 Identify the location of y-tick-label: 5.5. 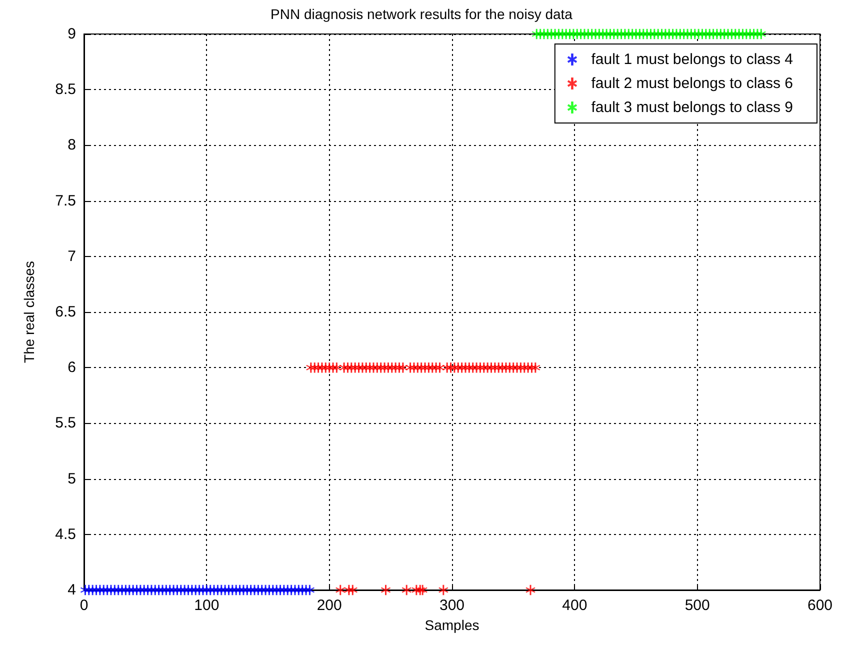
(65, 423).